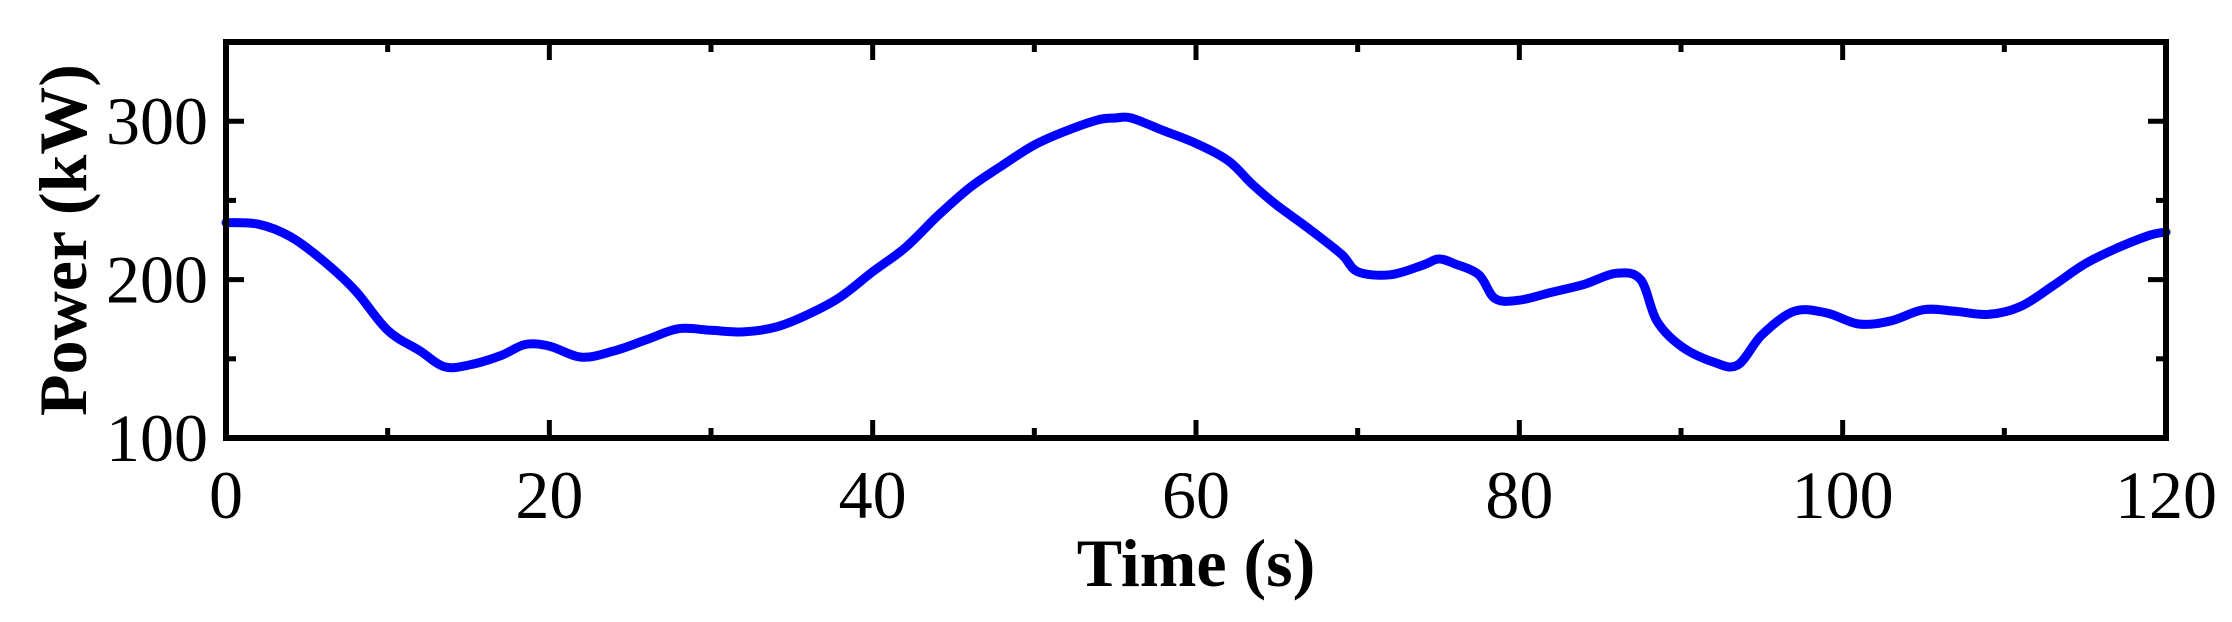 This screenshot has width=2232, height=622. Describe the element at coordinates (549, 495) in the screenshot. I see `x-tick-label: 20` at that location.